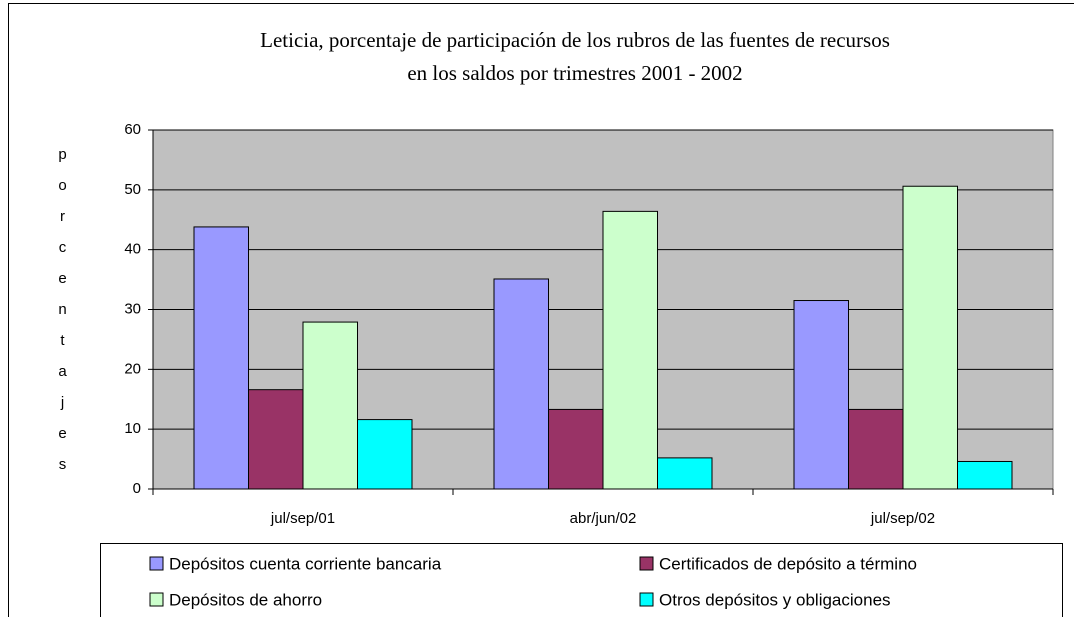 The height and width of the screenshot is (617, 1074). Describe the element at coordinates (132, 189) in the screenshot. I see `y-tick-label: 50` at that location.